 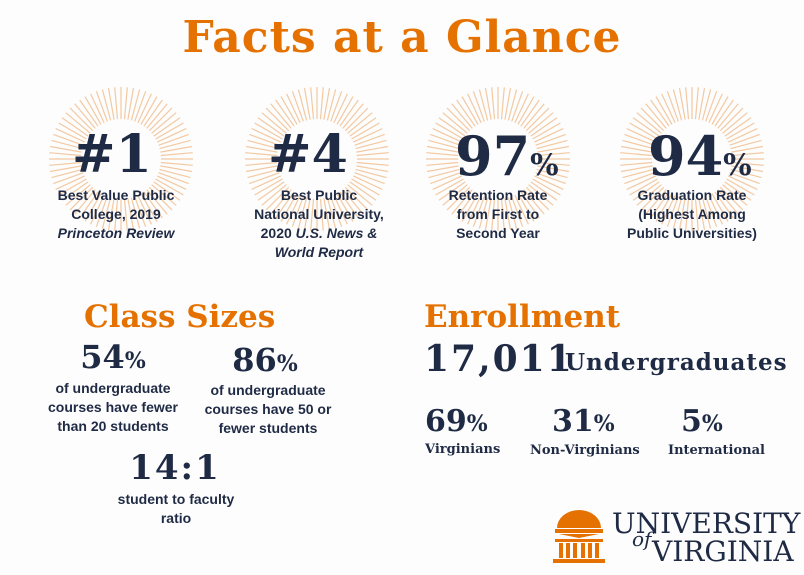 What do you see at coordinates (700, 156) in the screenshot?
I see `ranking-value-4: 94%` at bounding box center [700, 156].